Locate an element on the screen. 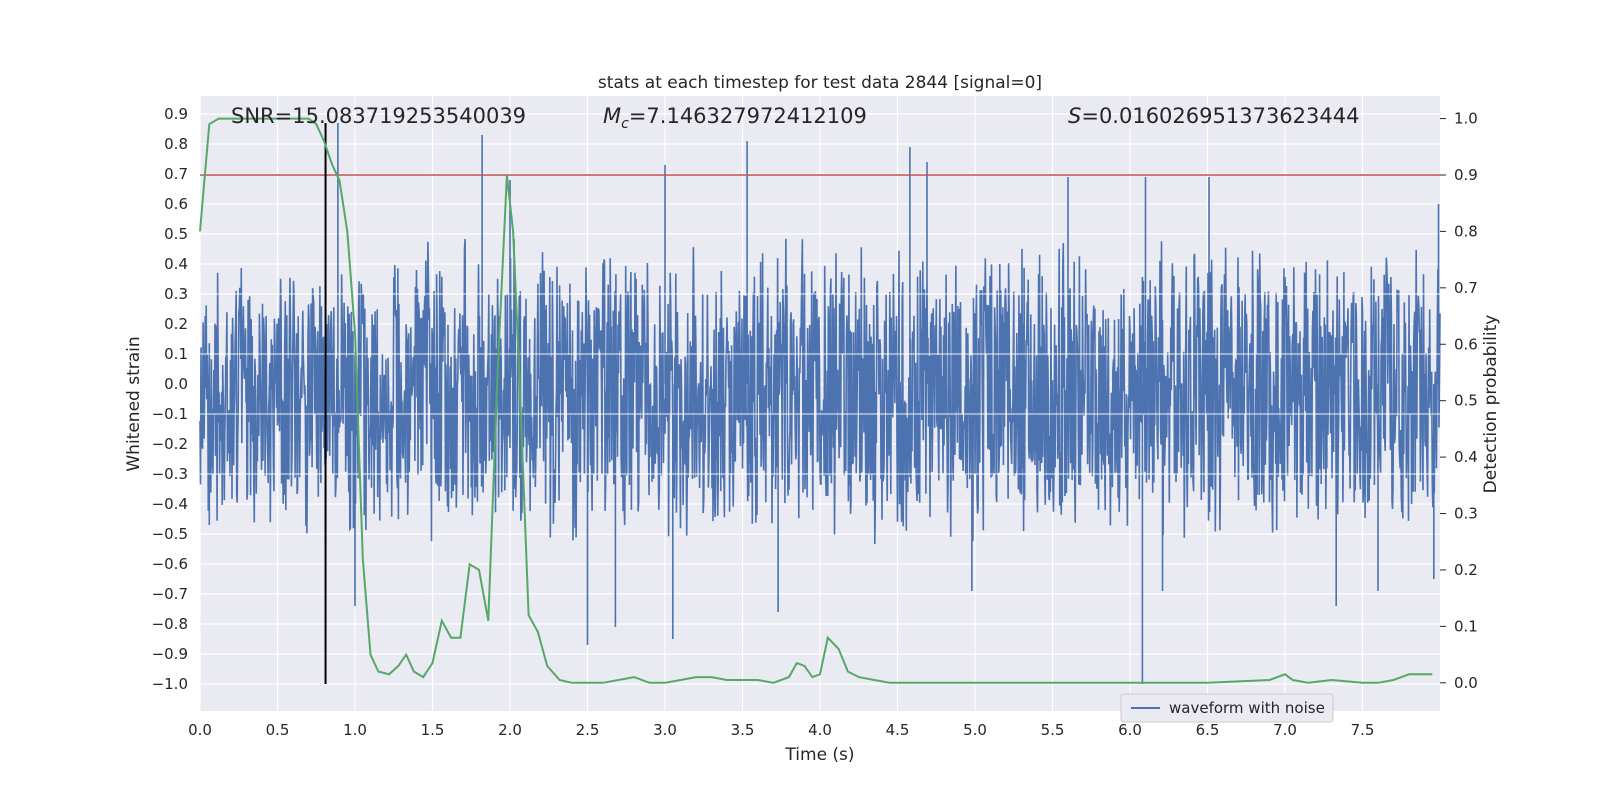  y-tick-label-right: 0.6 is located at coordinates (1466, 344).